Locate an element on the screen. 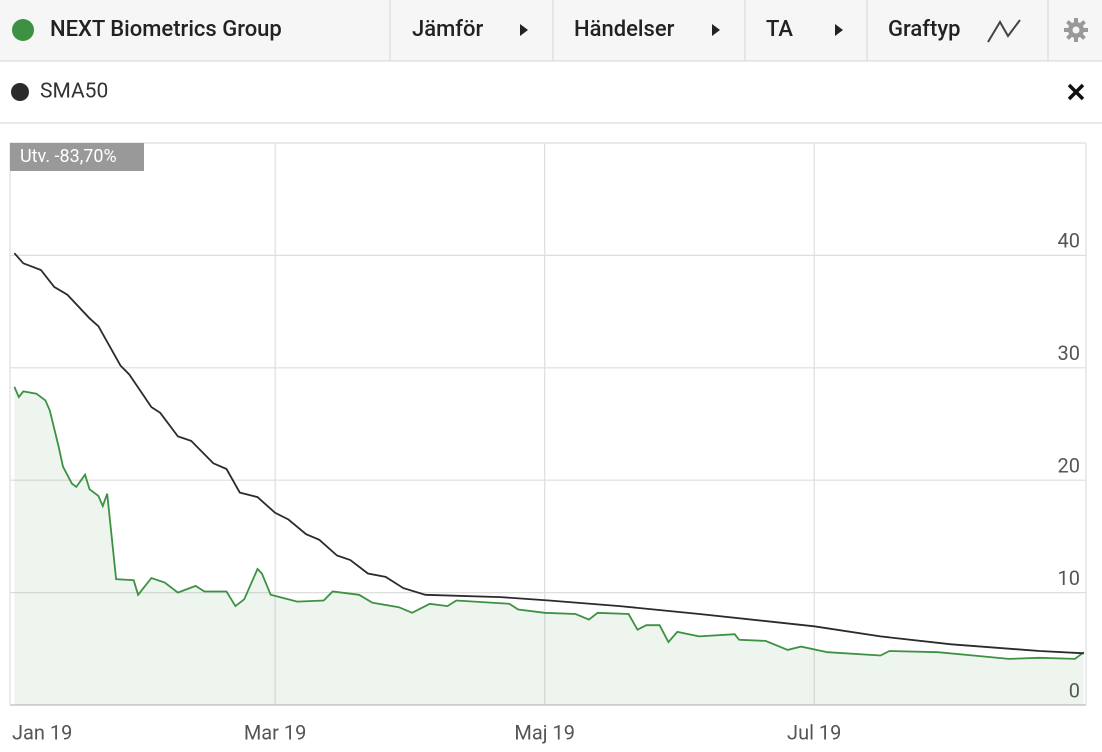  x-tick-label: Jan 19 is located at coordinates (42, 732).